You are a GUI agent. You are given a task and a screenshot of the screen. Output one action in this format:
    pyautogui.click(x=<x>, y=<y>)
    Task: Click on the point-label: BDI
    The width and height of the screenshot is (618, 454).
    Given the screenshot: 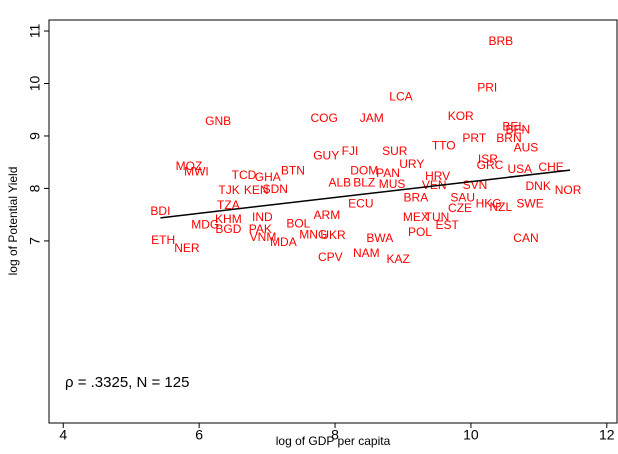 What is the action you would take?
    pyautogui.click(x=160, y=211)
    